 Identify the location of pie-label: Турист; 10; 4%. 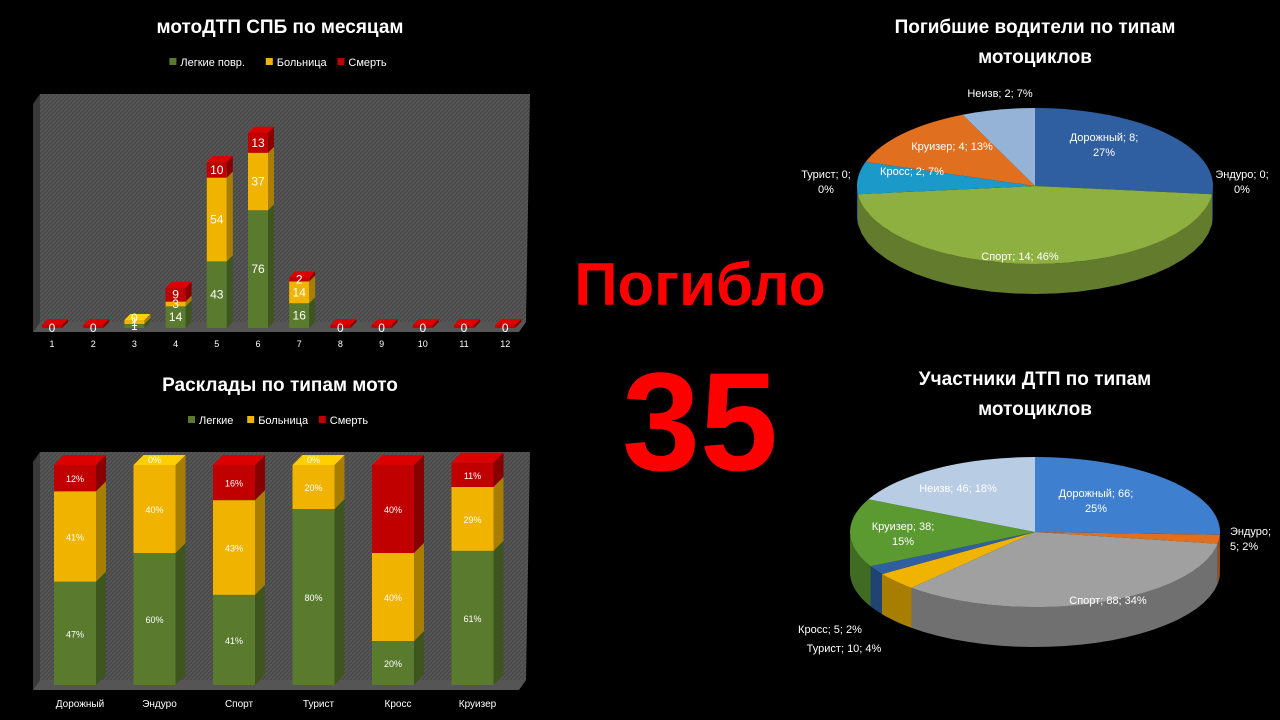
(844, 649).